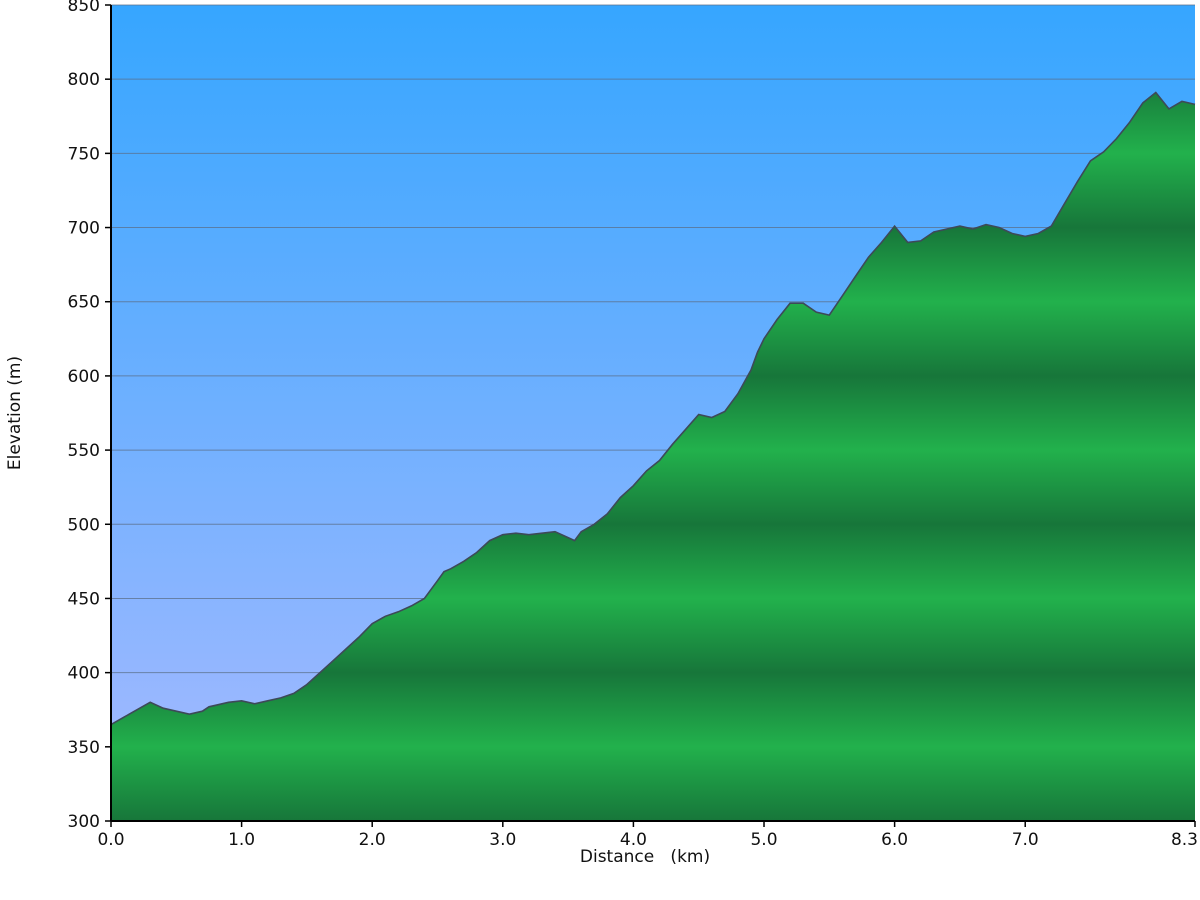 This screenshot has height=900, width=1200. What do you see at coordinates (1184, 840) in the screenshot?
I see `x-tick-label: 8.3` at bounding box center [1184, 840].